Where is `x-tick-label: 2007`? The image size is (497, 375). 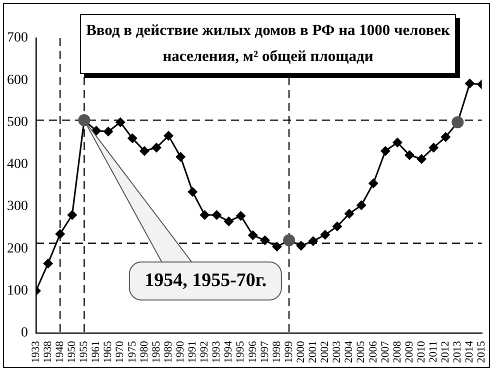
x-tick-label: 2007 is located at coordinates (385, 351).